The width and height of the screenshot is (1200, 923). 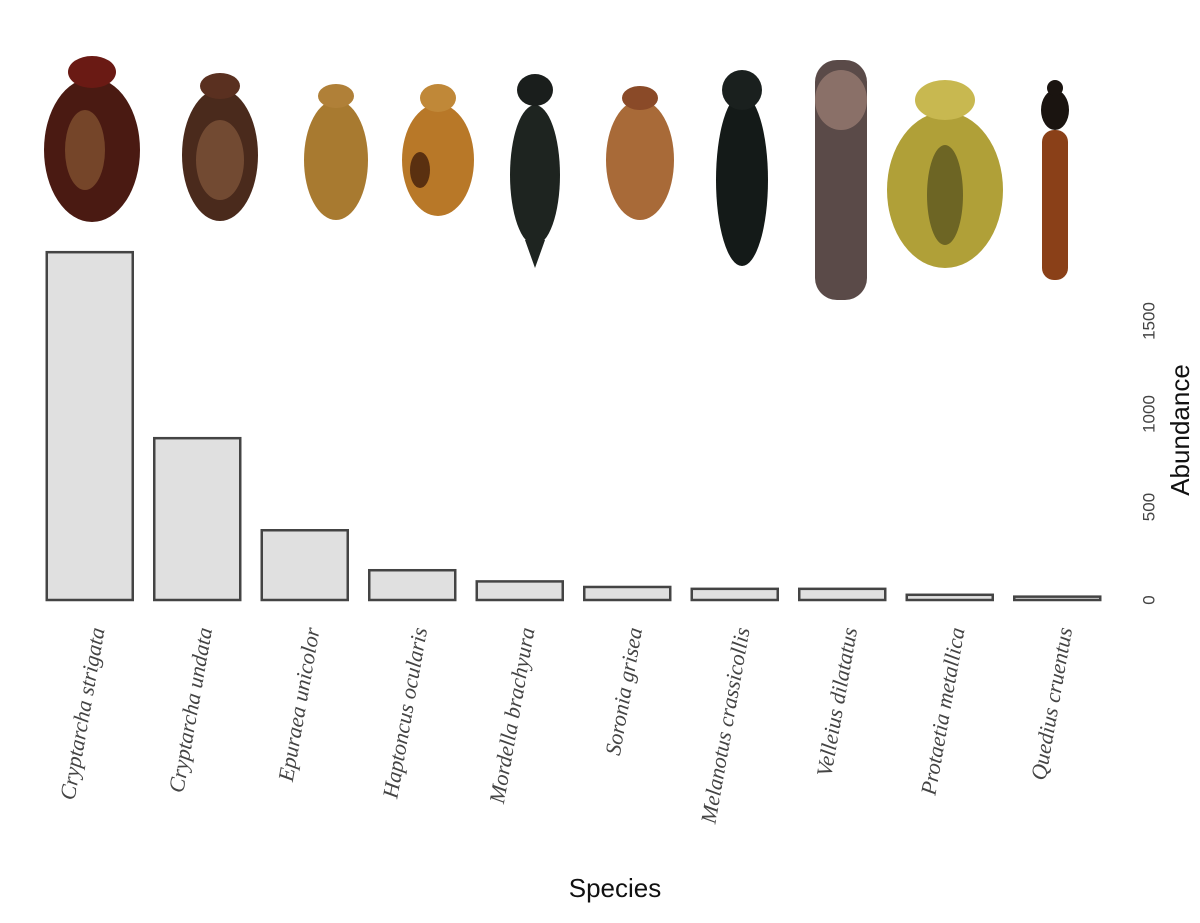 I want to click on y-tick-label: 1500, so click(x=1148, y=321).